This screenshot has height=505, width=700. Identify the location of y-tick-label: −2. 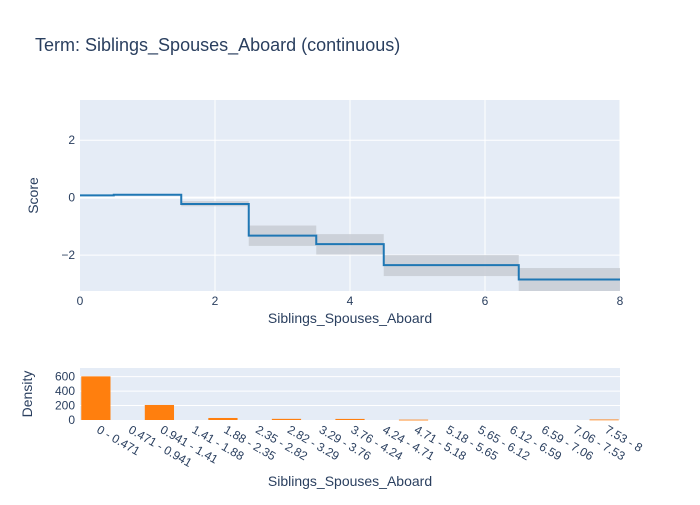
(68, 255).